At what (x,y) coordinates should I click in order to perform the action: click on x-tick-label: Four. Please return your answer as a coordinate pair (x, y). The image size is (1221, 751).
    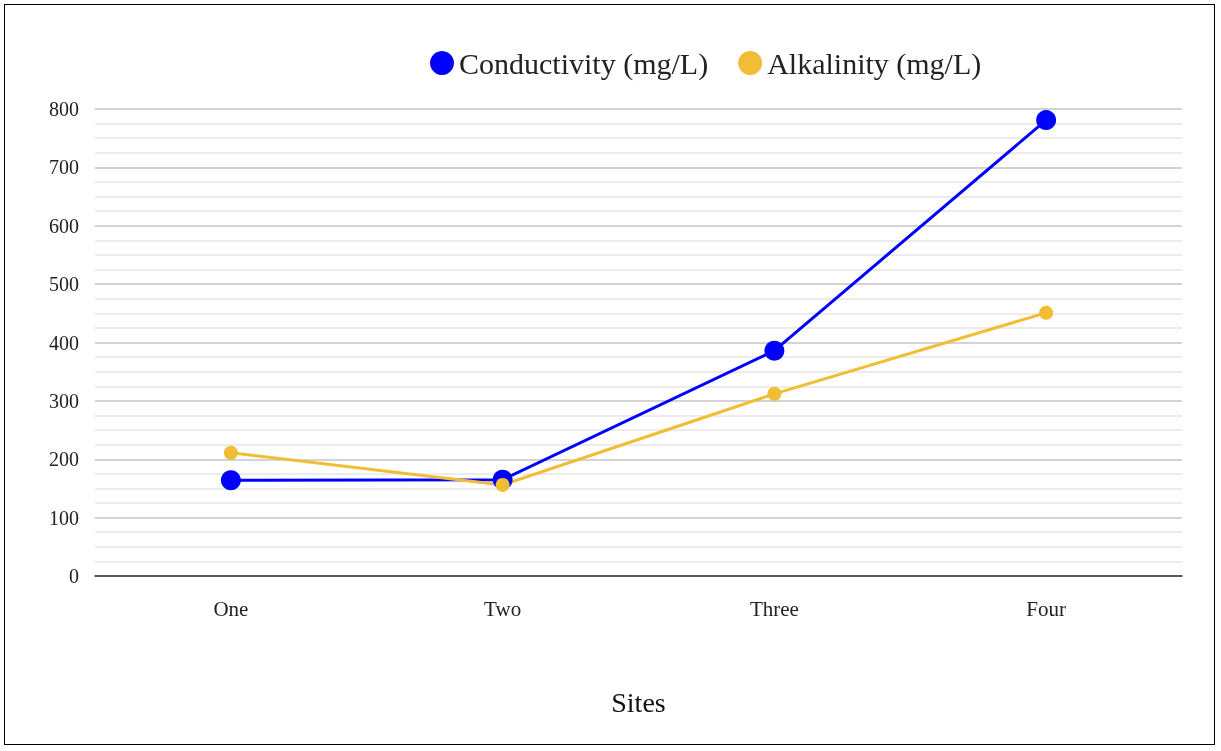
    Looking at the image, I should click on (1046, 608).